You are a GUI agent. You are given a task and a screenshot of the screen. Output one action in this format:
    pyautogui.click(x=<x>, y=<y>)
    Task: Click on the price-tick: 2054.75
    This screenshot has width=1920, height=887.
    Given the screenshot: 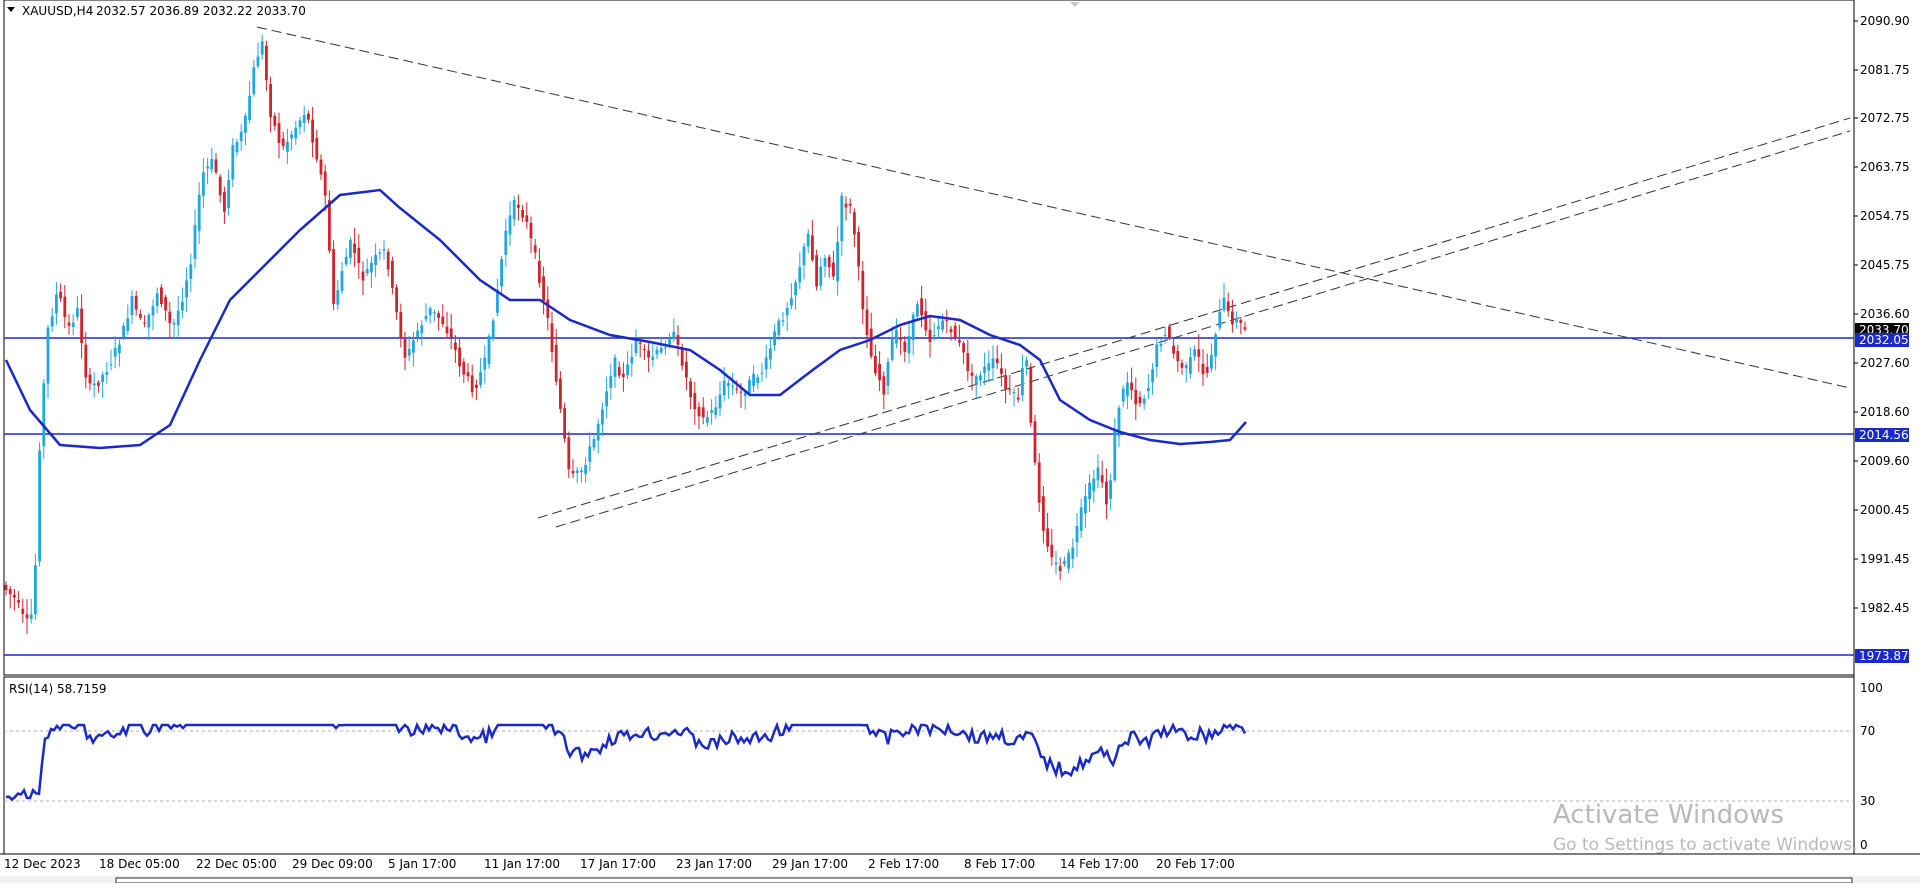 What is the action you would take?
    pyautogui.click(x=1882, y=216)
    